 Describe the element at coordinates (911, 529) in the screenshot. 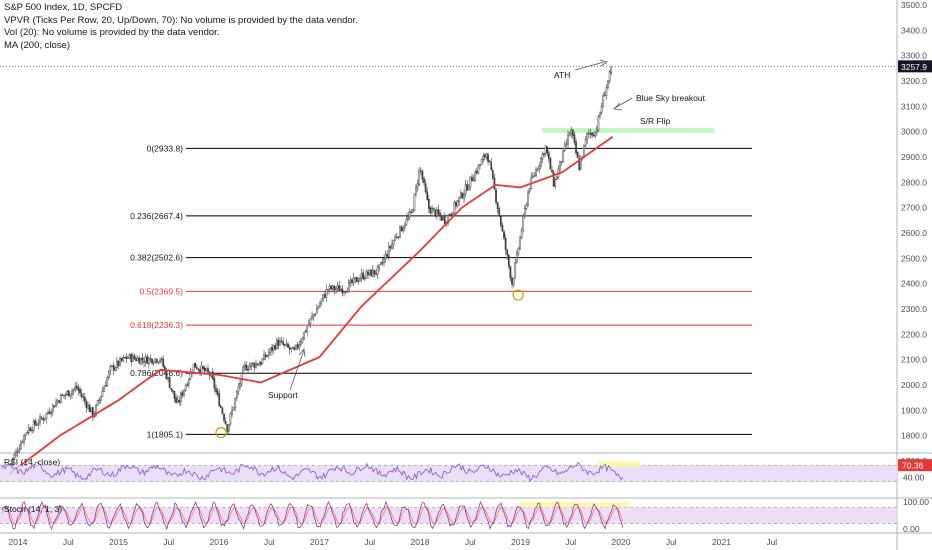

I see `stoch-tick-label: 0.00` at that location.